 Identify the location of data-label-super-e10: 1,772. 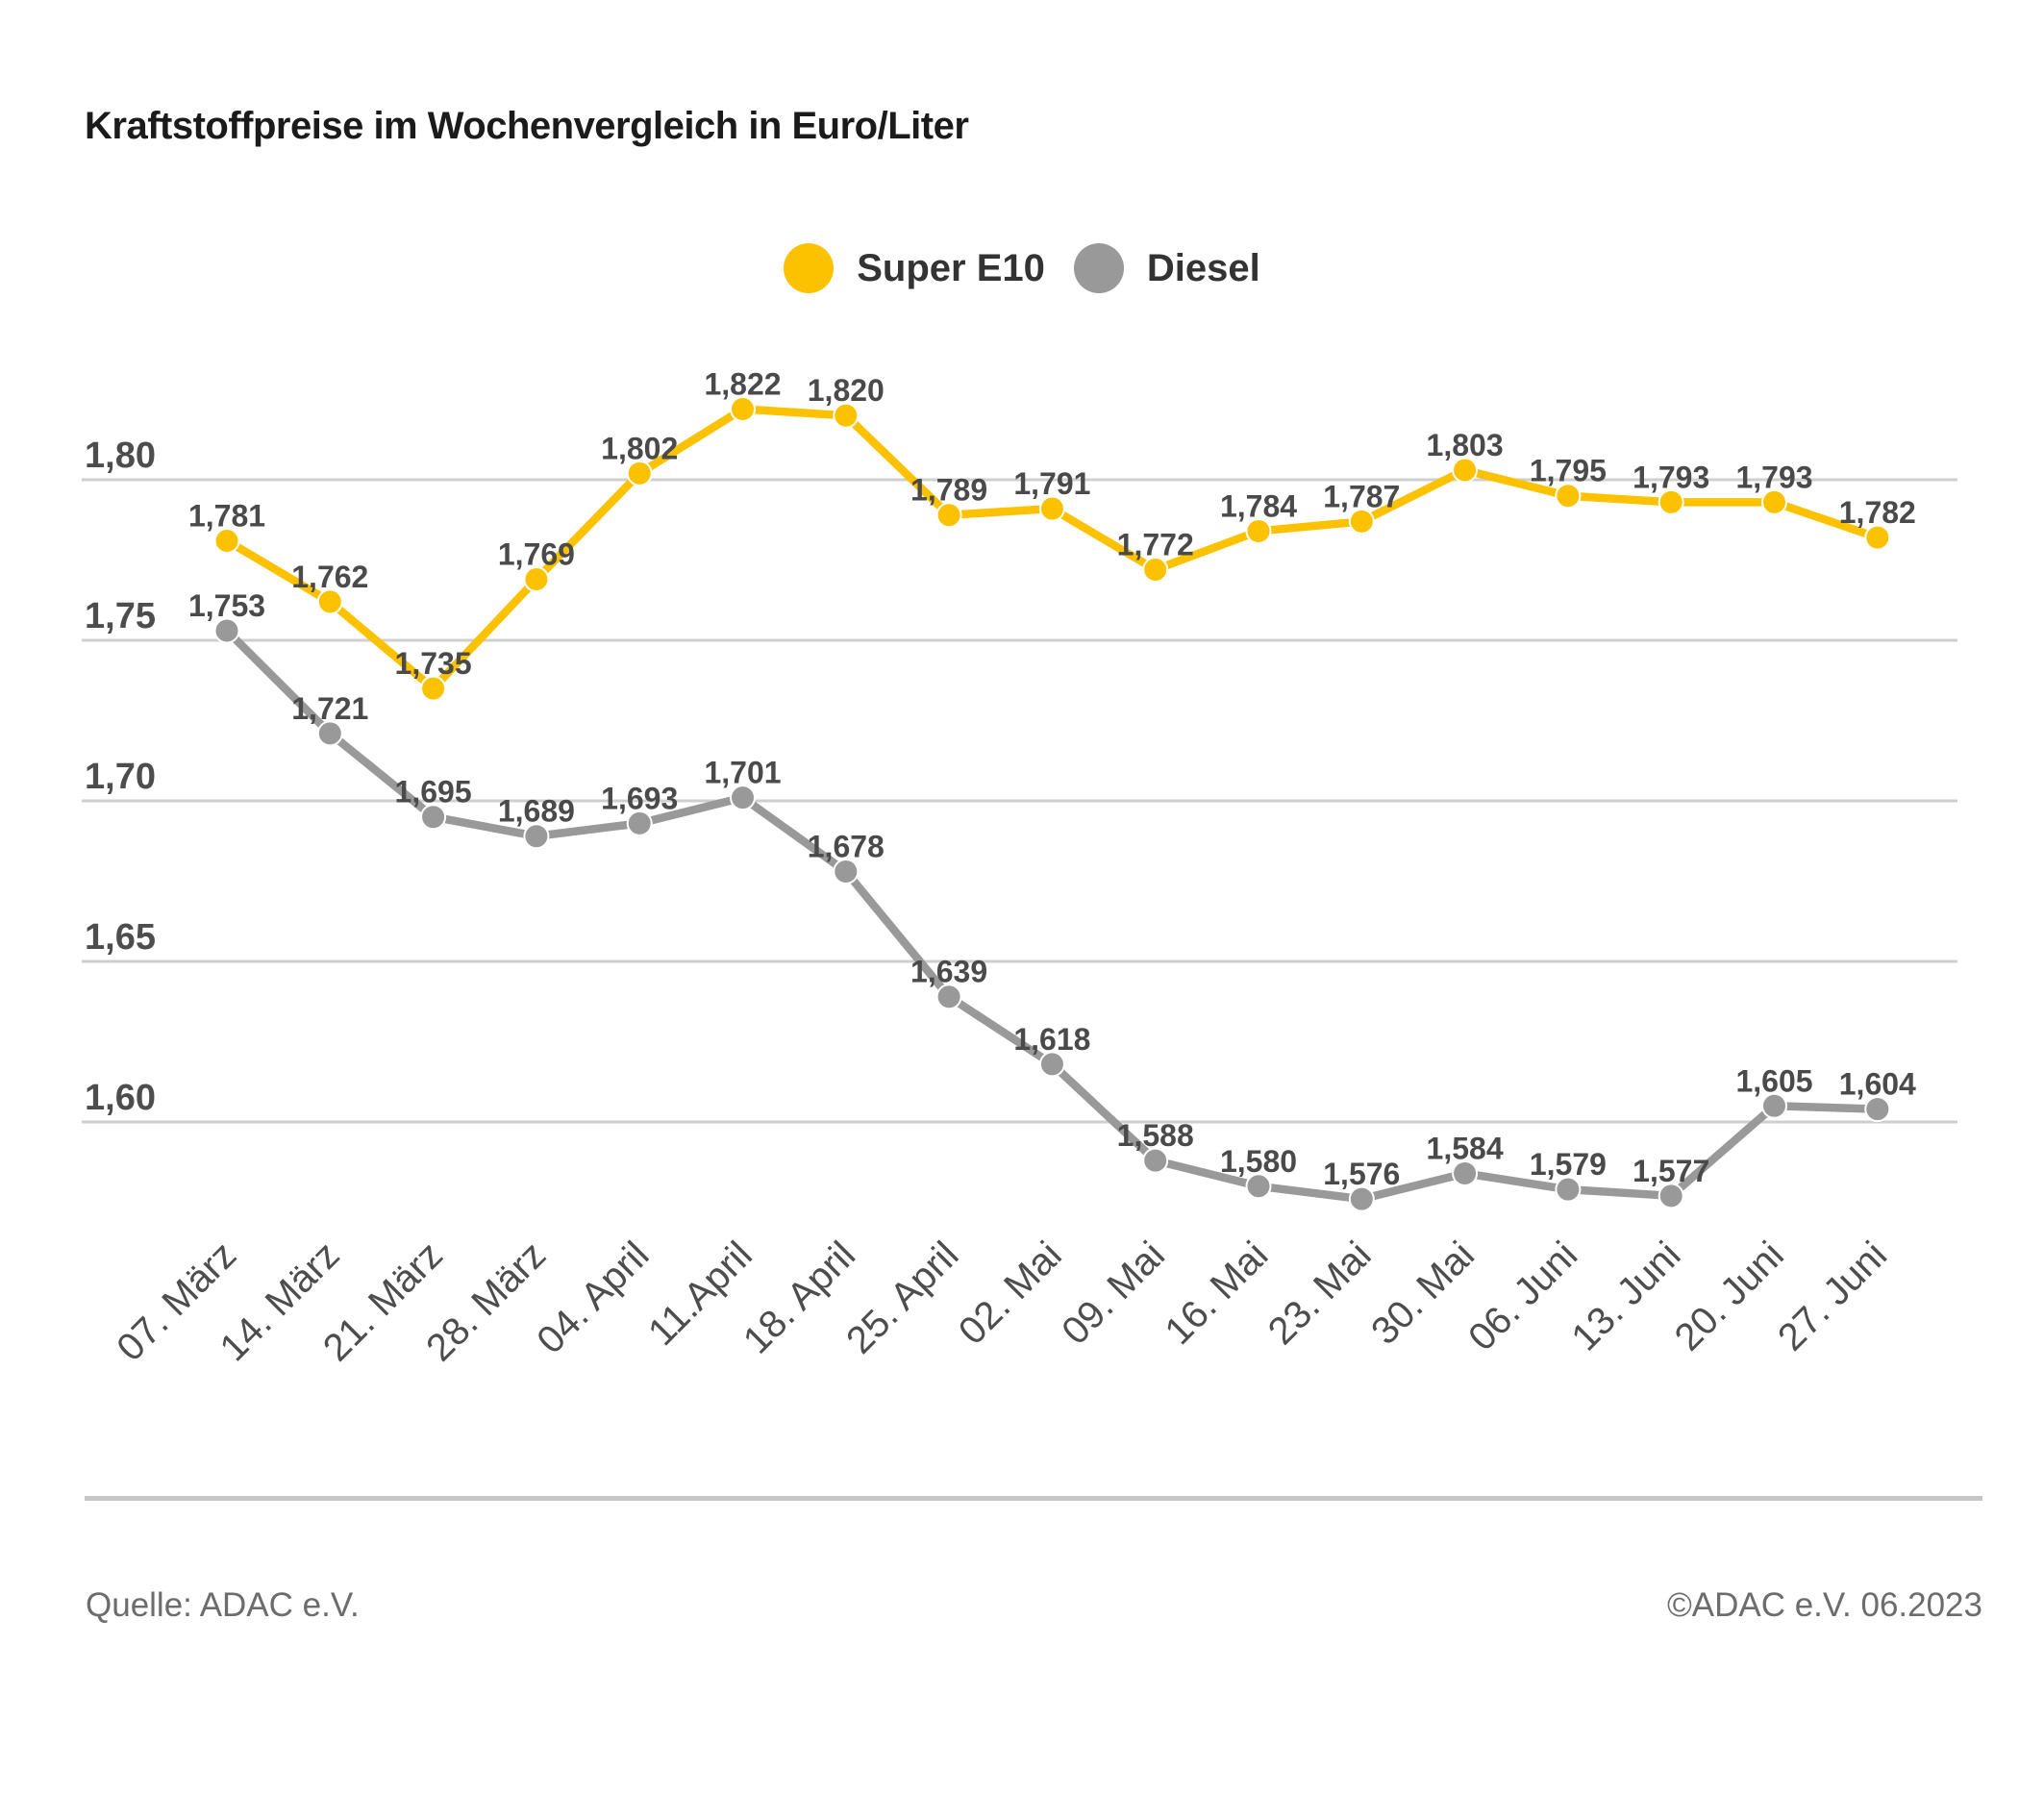
(1155, 545).